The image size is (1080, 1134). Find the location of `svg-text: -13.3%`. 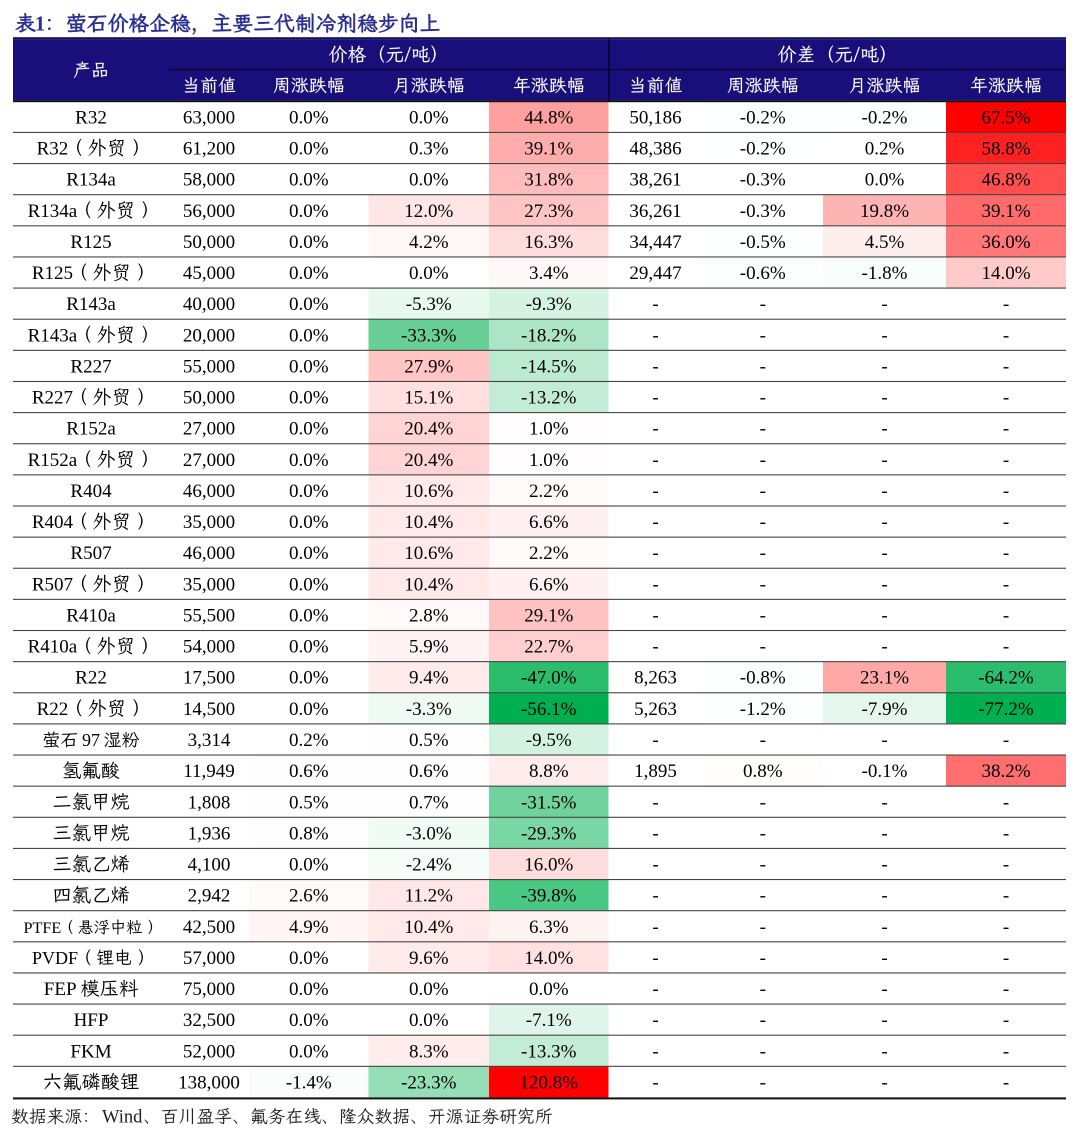

svg-text: -13.3% is located at coordinates (549, 1051).